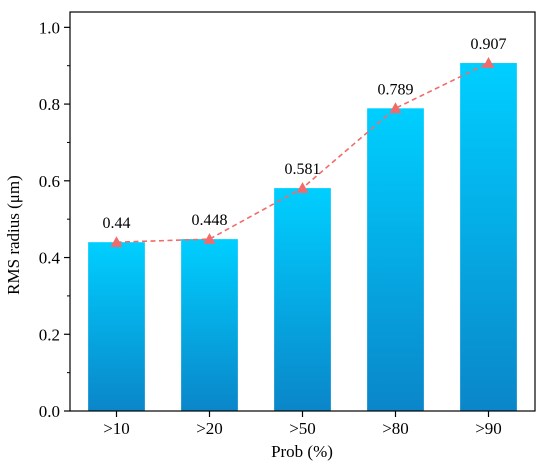 Image resolution: width=550 pixels, height=465 pixels. What do you see at coordinates (117, 223) in the screenshot?
I see `value-label-0: 0.44` at bounding box center [117, 223].